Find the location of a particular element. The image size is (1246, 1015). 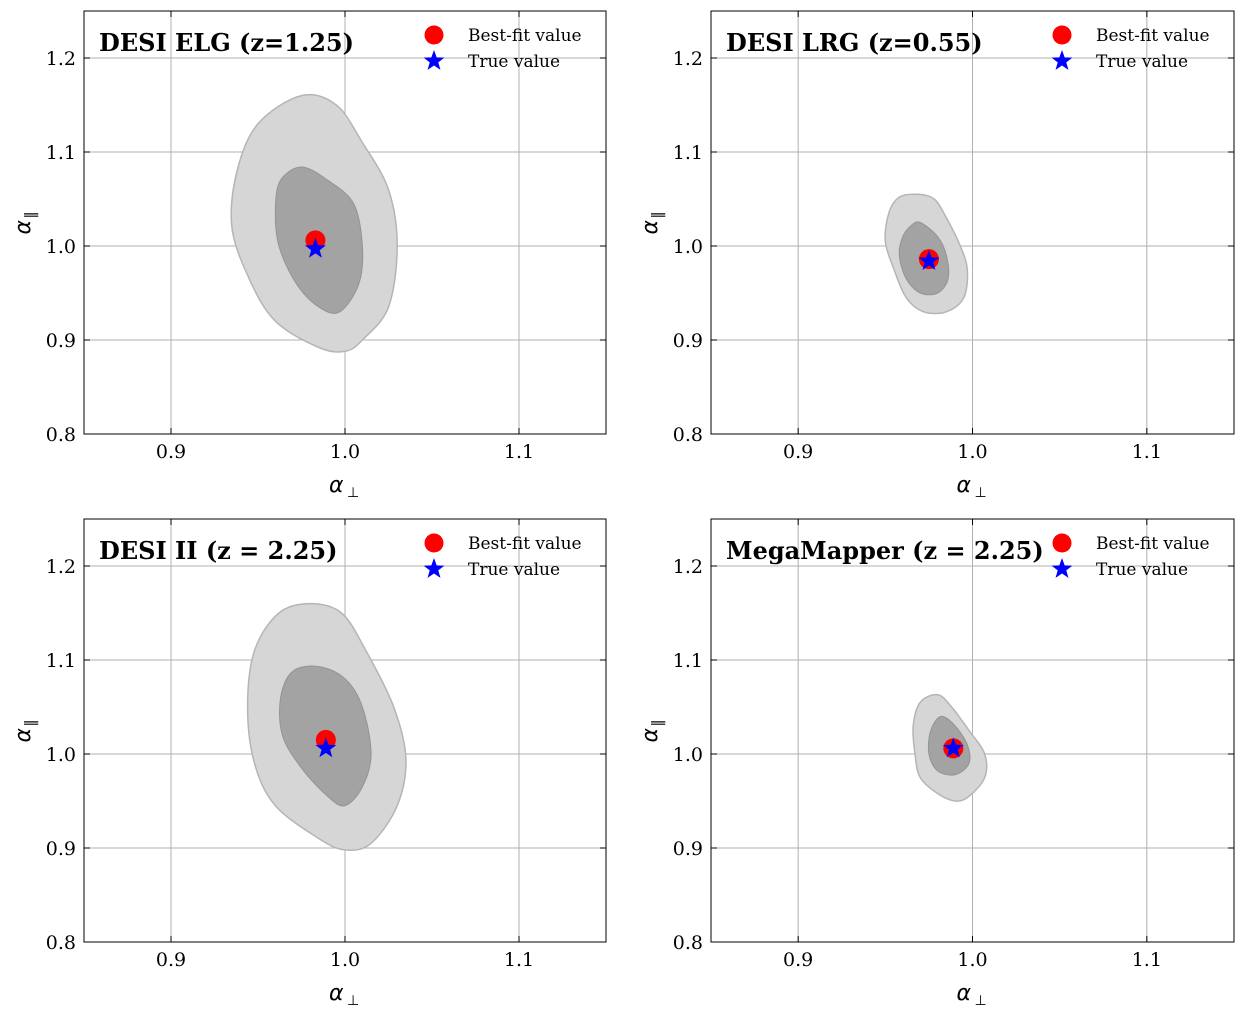

panel-title: DESI ELG (z=1.25) is located at coordinates (226, 42).